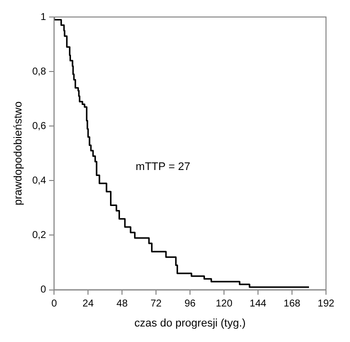 Image resolution: width=350 pixels, height=342 pixels. What do you see at coordinates (39, 235) in the screenshot?
I see `y-tick-label: 0,2` at bounding box center [39, 235].